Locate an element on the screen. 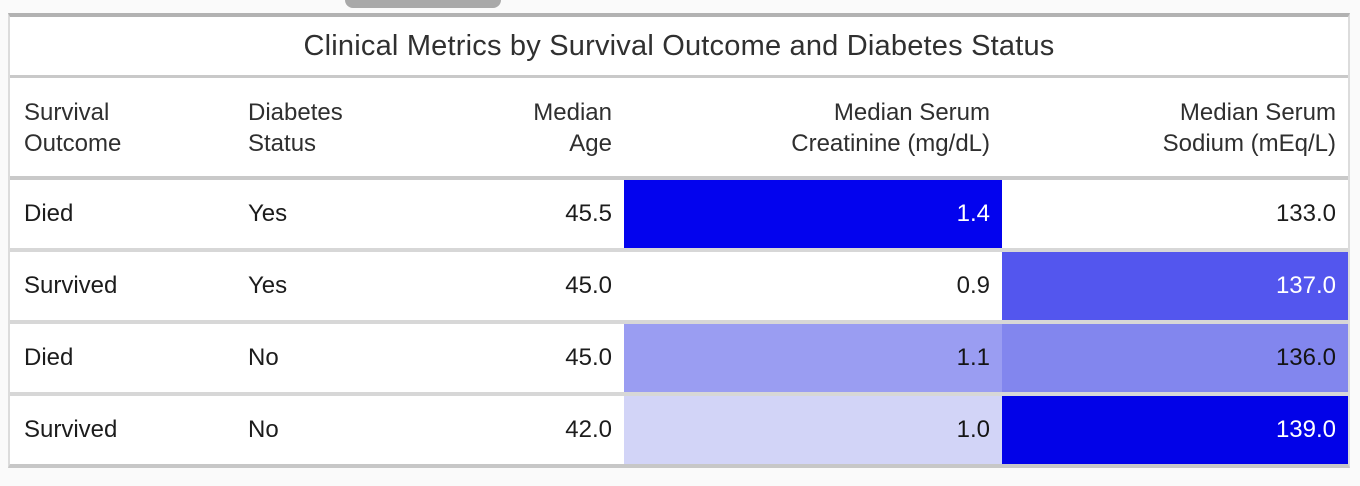 The width and height of the screenshot is (1360, 486). cell-median-sodium: 136.0 is located at coordinates (1175, 358).